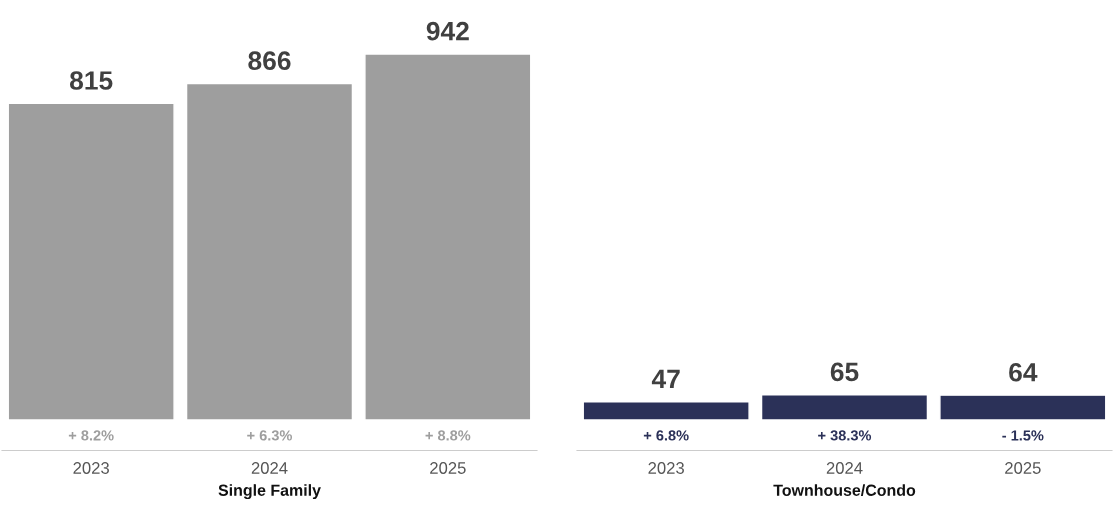  What do you see at coordinates (269, 61) in the screenshot?
I see `data-label: 866` at bounding box center [269, 61].